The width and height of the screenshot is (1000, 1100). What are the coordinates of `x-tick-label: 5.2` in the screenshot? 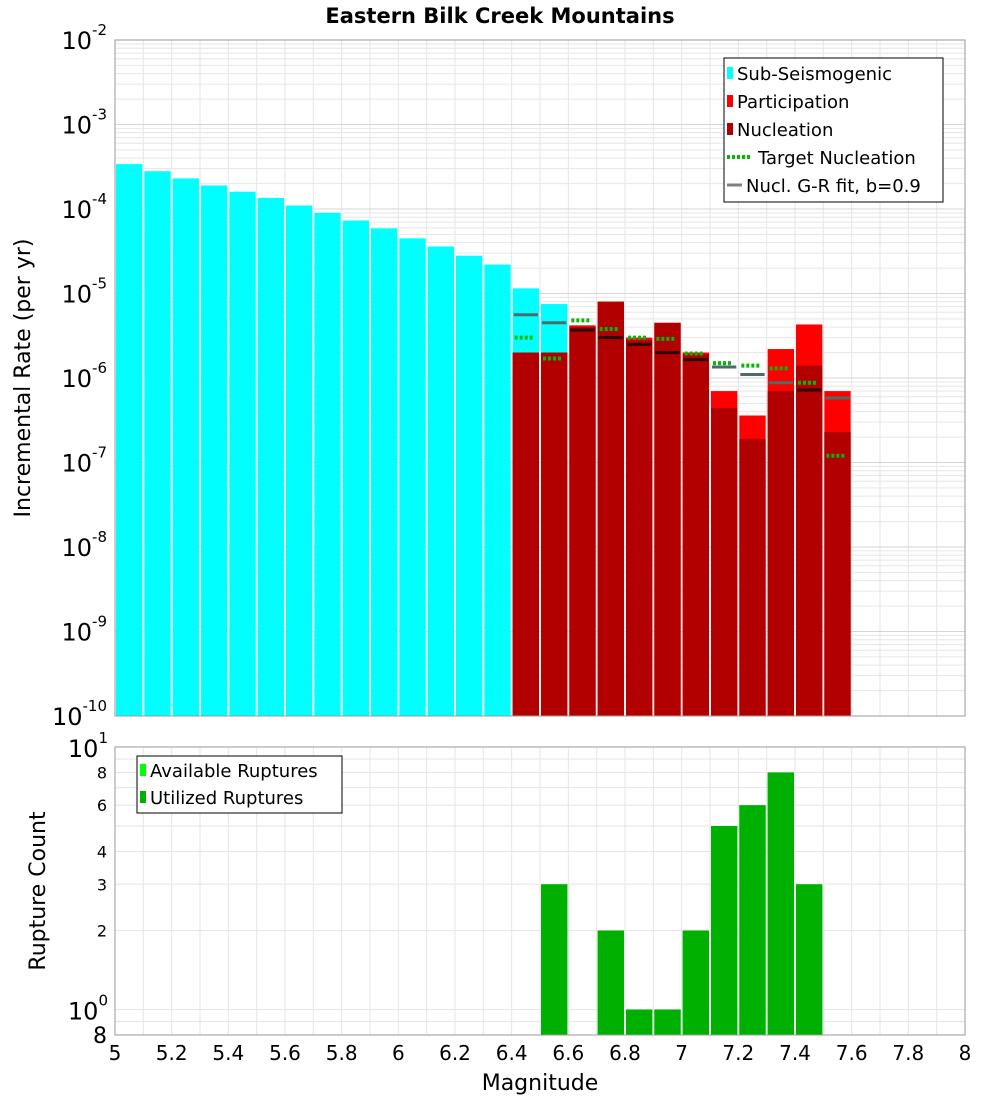 It's located at (172, 1053).